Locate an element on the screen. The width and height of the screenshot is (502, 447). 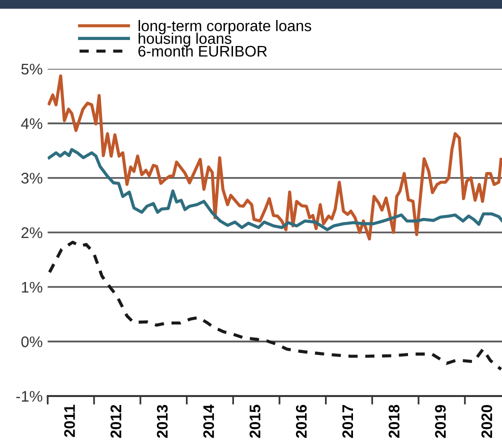
x-tick-label: 2015 is located at coordinates (255, 421).